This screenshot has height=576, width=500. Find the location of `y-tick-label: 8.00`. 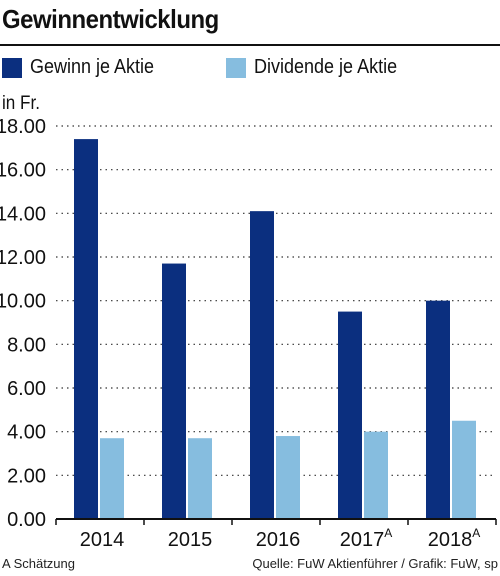

y-tick-label: 8.00 is located at coordinates (26, 345).